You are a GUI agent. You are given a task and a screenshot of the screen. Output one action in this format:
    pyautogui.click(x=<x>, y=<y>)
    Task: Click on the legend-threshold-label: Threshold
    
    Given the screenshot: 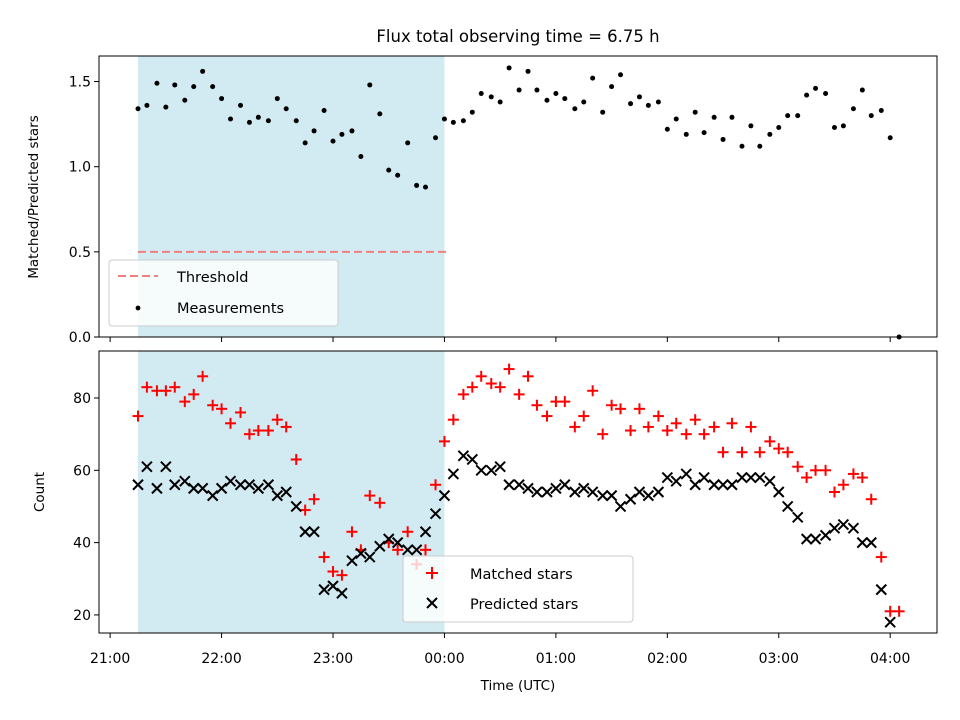 What is the action you would take?
    pyautogui.click(x=212, y=278)
    